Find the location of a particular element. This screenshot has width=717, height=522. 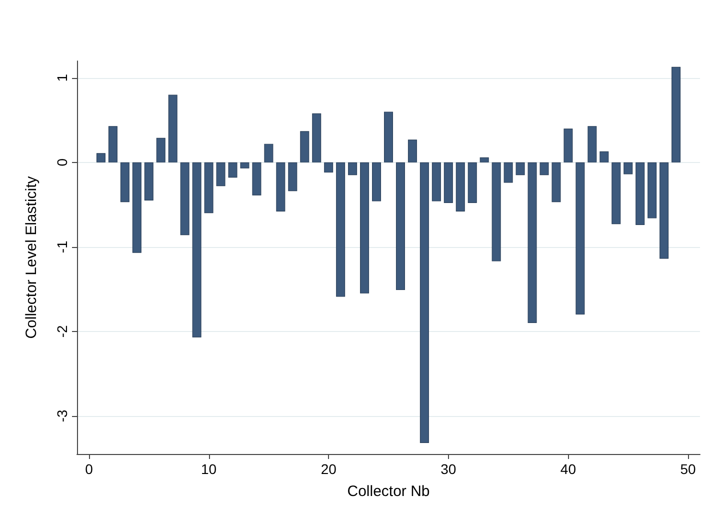

y-axis-title: Collector Level Elasticity is located at coordinates (31, 257).